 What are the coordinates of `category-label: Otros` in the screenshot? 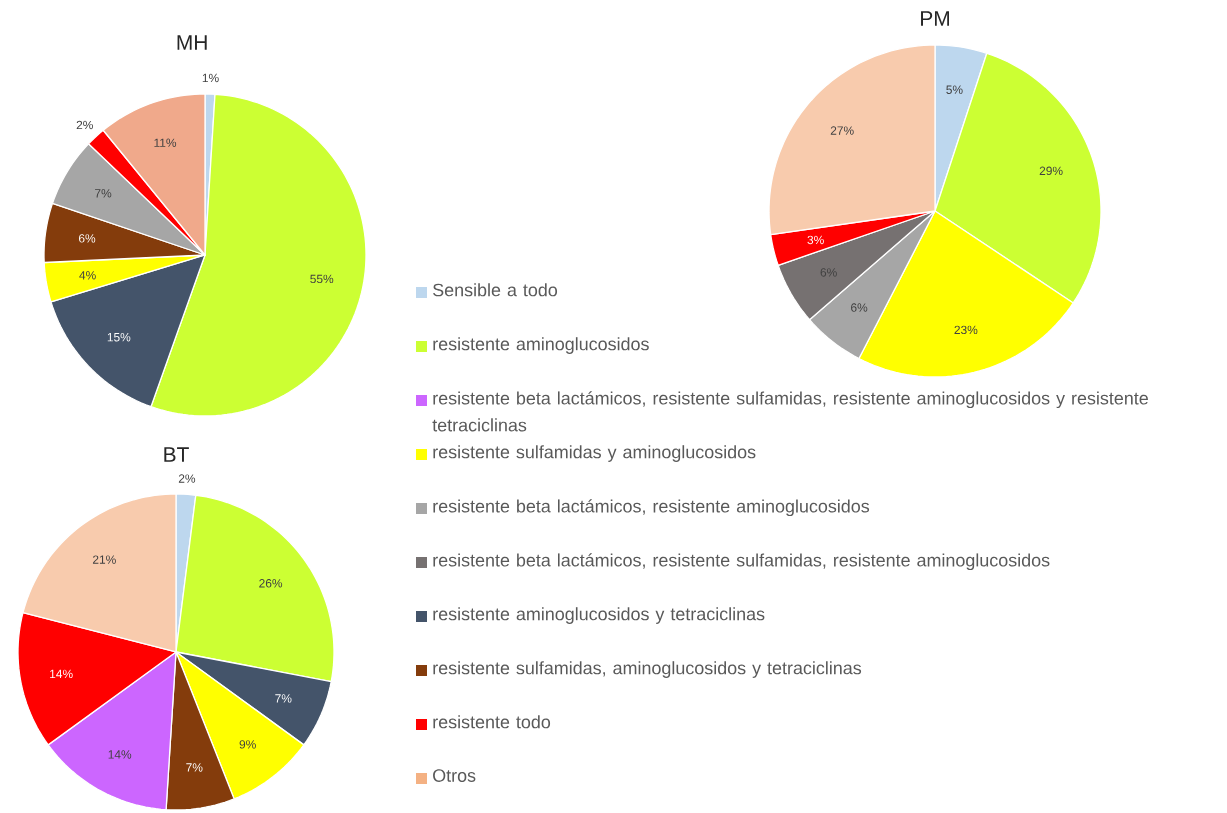 It's located at (454, 775).